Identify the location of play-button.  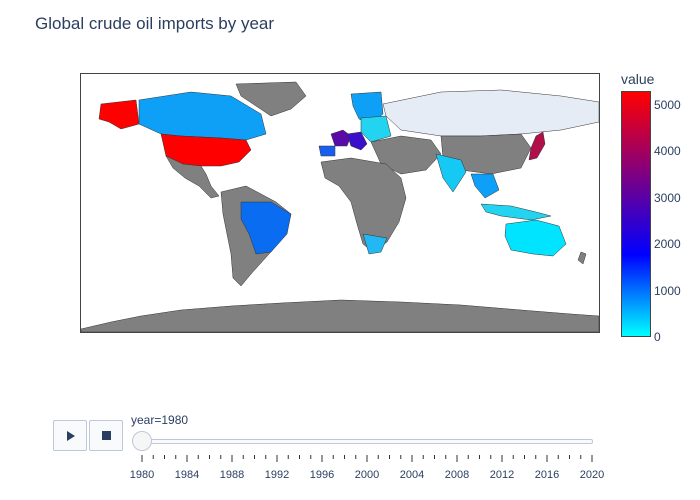
(70, 435).